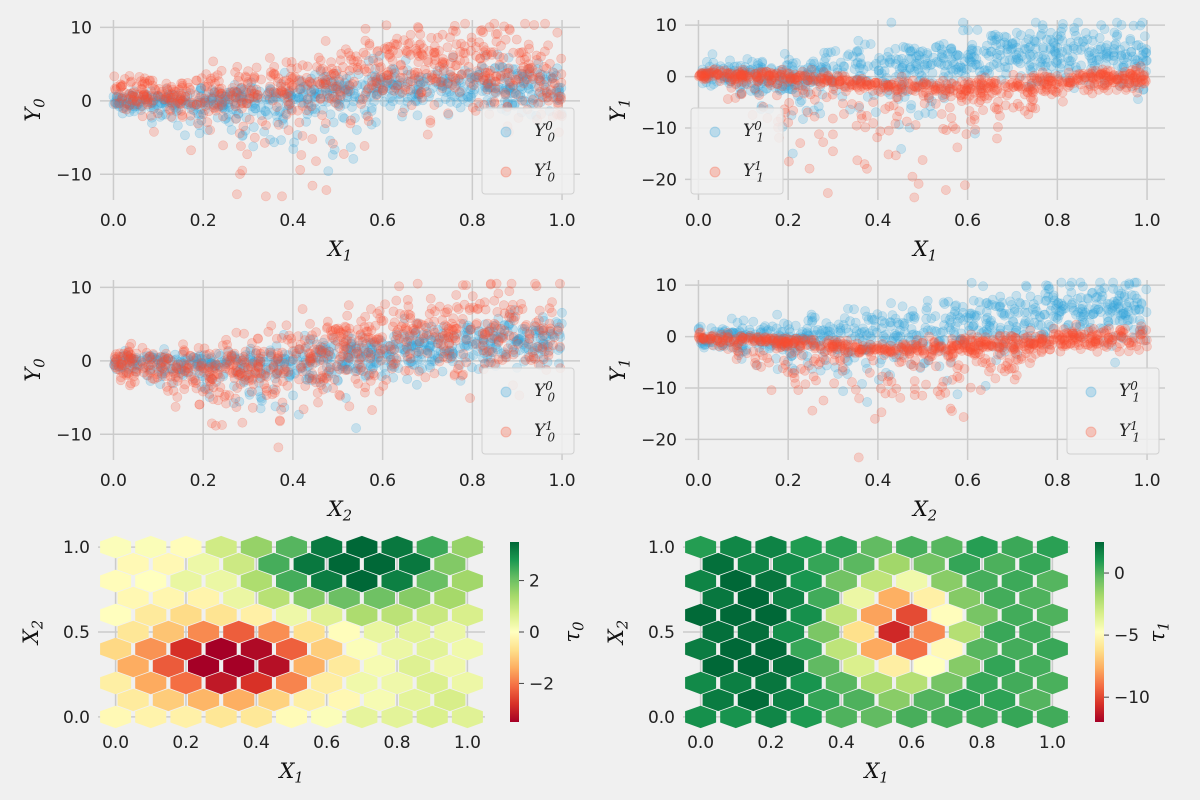 This screenshot has width=1200, height=800. Describe the element at coordinates (562, 481) in the screenshot. I see `x-tick-label: 1.0` at that location.